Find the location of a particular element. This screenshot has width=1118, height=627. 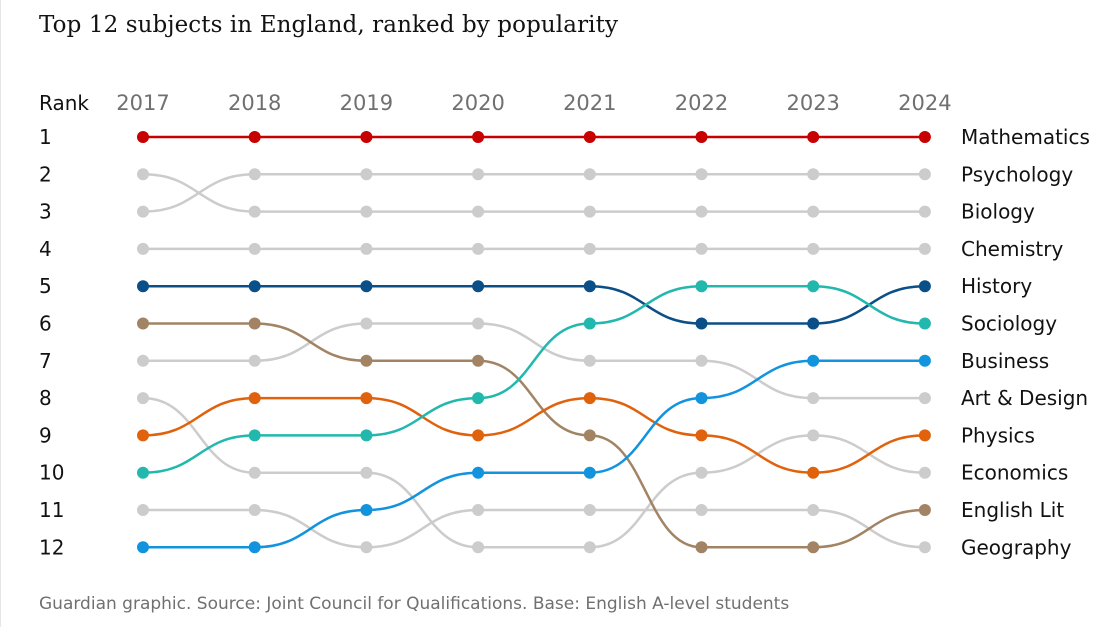

point-history-2019 is located at coordinates (366, 286).